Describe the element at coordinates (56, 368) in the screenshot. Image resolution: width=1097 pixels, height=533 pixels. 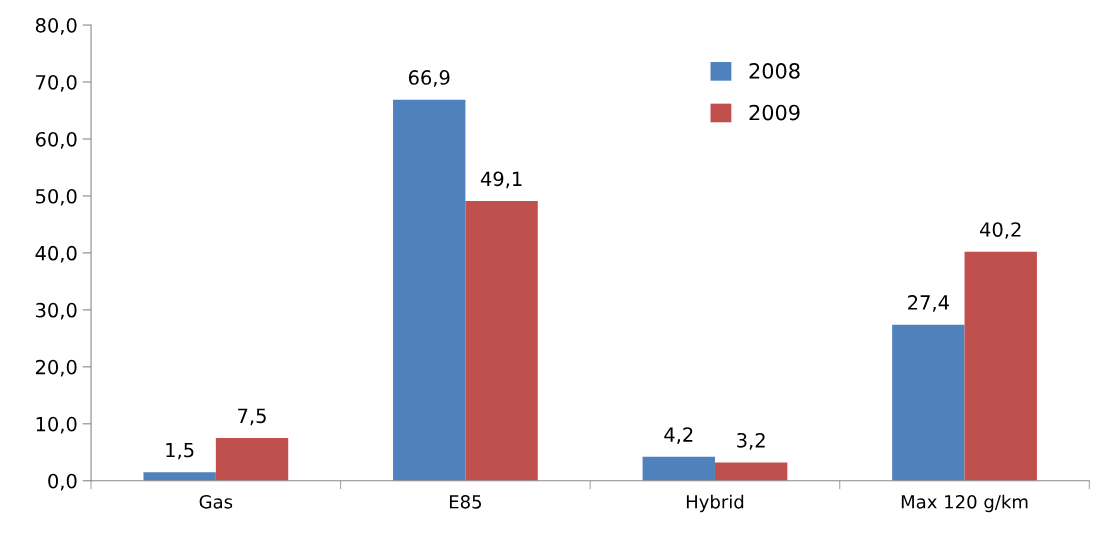
I see `y-tick-label: 20,0` at that location.